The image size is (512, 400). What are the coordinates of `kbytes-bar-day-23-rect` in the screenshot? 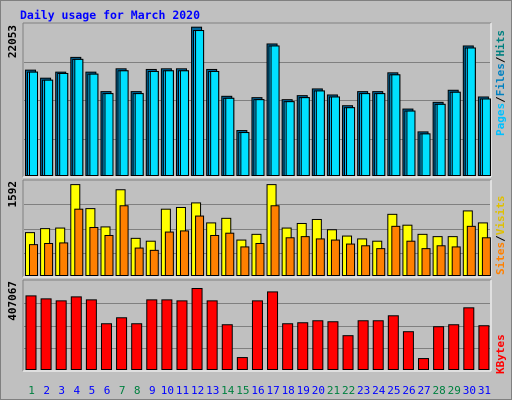 It's located at (363, 345).